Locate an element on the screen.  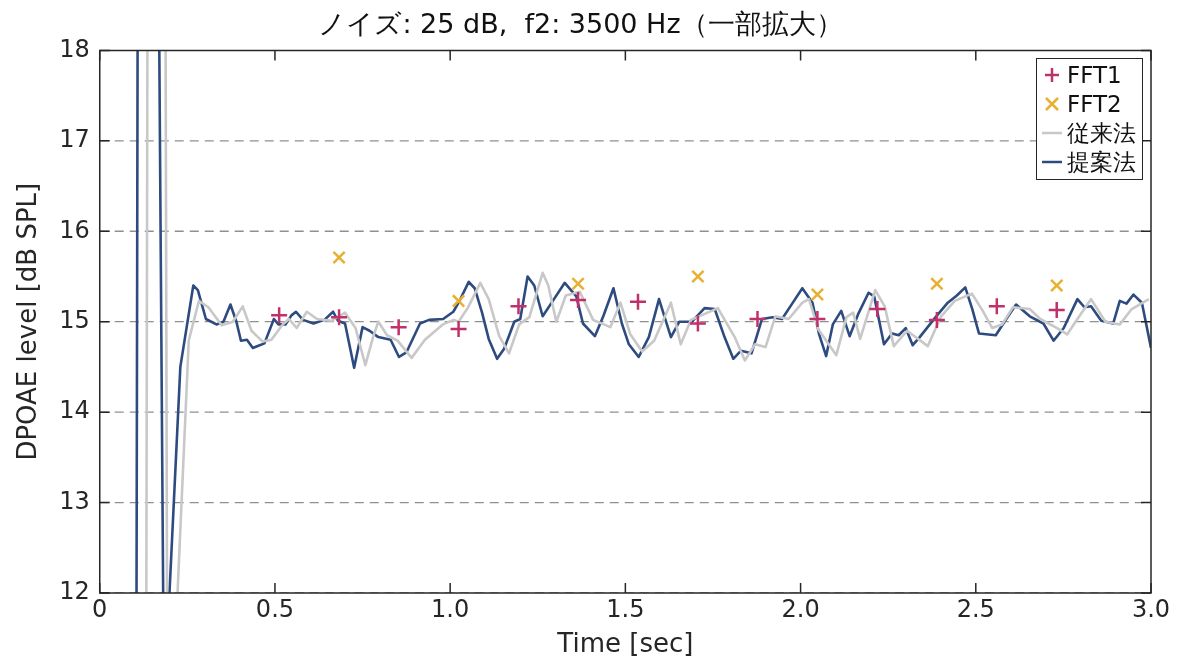
y-tick-label: 13 is located at coordinates (74, 500).